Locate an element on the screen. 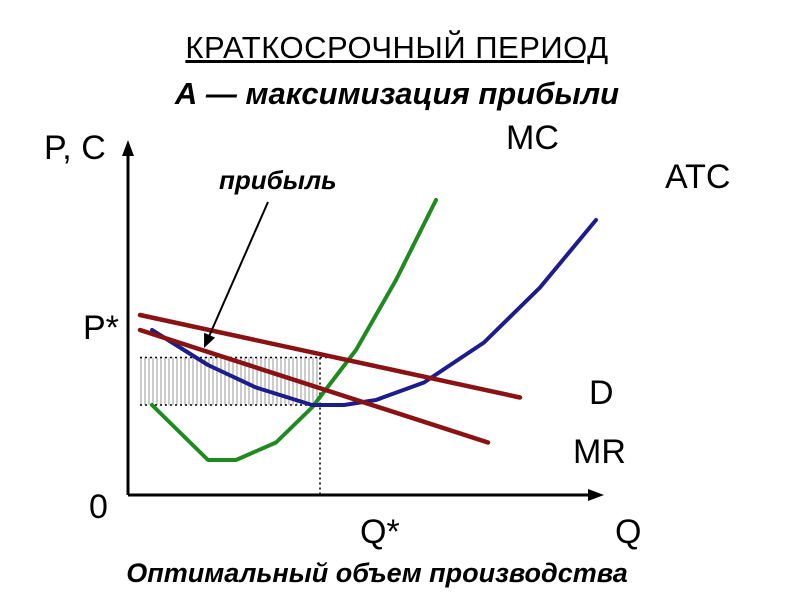 Image resolution: width=794 pixels, height=595 pixels. series-label-atc: ATC is located at coordinates (697, 177).